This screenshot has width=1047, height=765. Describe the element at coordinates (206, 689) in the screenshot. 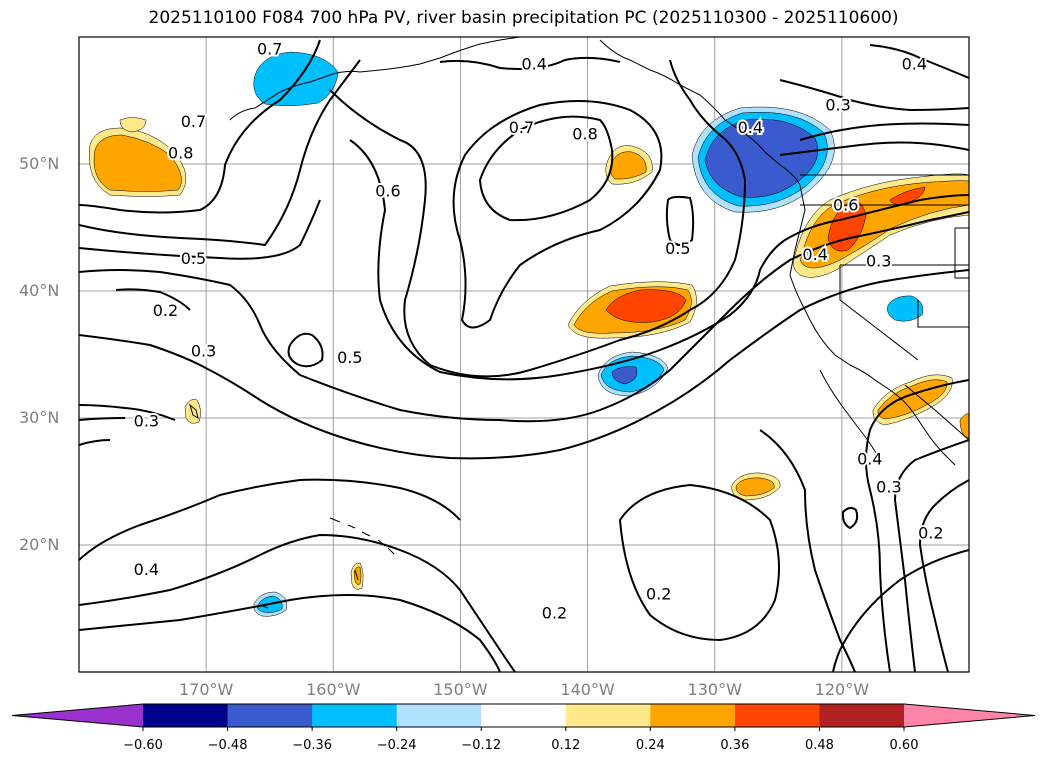

I see `lon-tick-label: 170°W` at that location.